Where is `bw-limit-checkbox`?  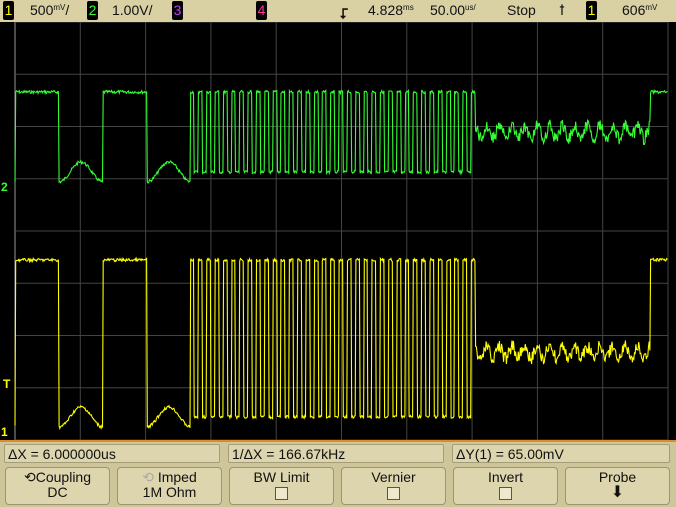 bw-limit-checkbox is located at coordinates (281, 493).